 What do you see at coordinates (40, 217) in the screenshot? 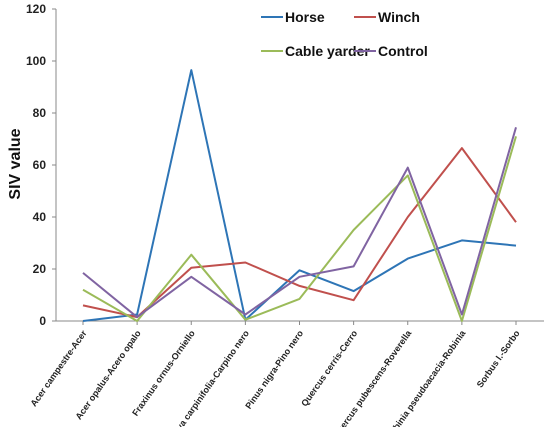
I see `y-tick-label: 40` at bounding box center [40, 217].